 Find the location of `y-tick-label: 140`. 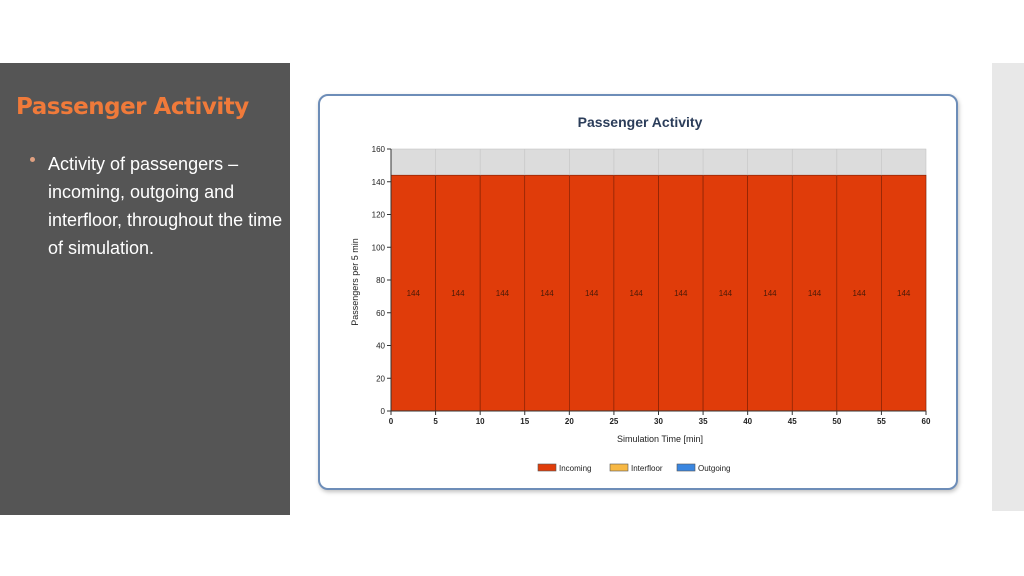

y-tick-label: 140 is located at coordinates (379, 182).